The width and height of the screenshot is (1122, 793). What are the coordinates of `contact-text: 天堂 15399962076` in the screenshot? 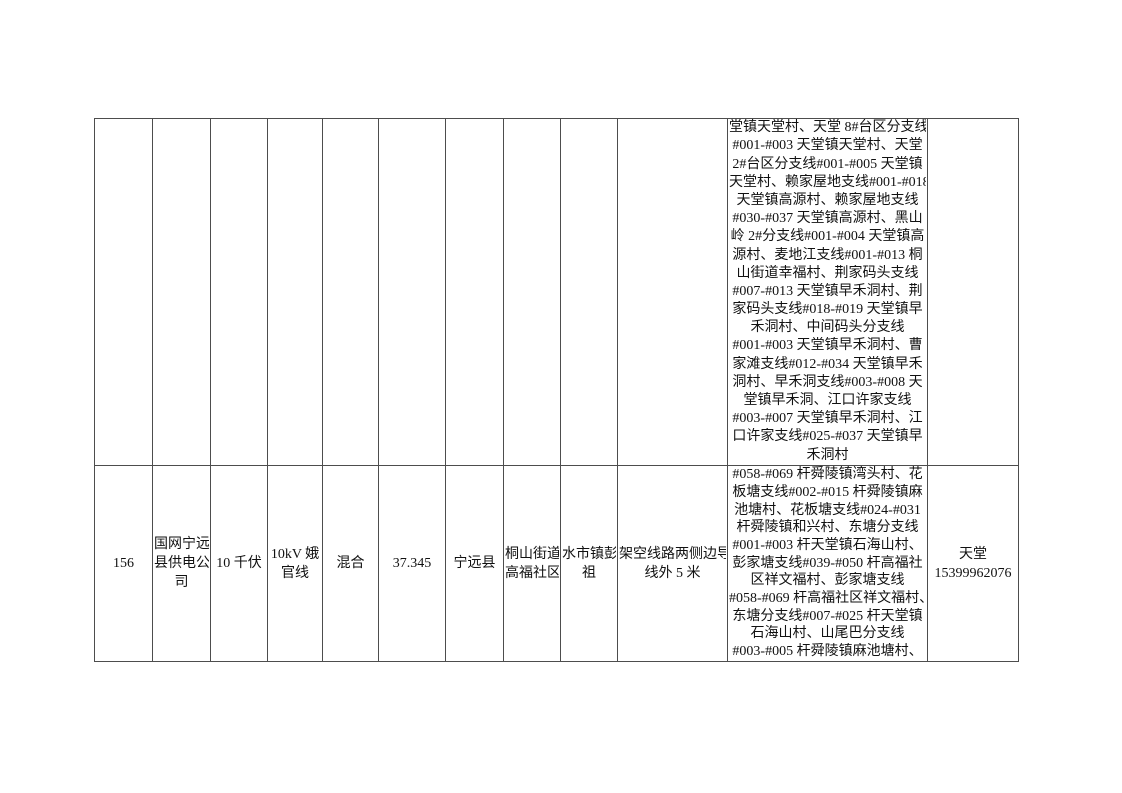 It's located at (973, 563).